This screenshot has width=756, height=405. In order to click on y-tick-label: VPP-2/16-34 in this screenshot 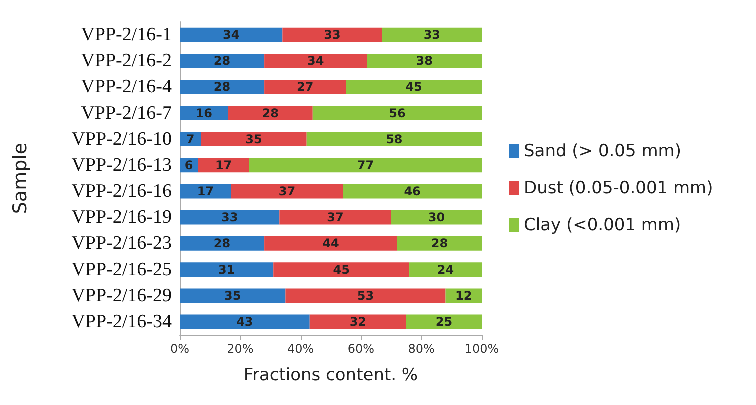, I will do `click(122, 321)`.